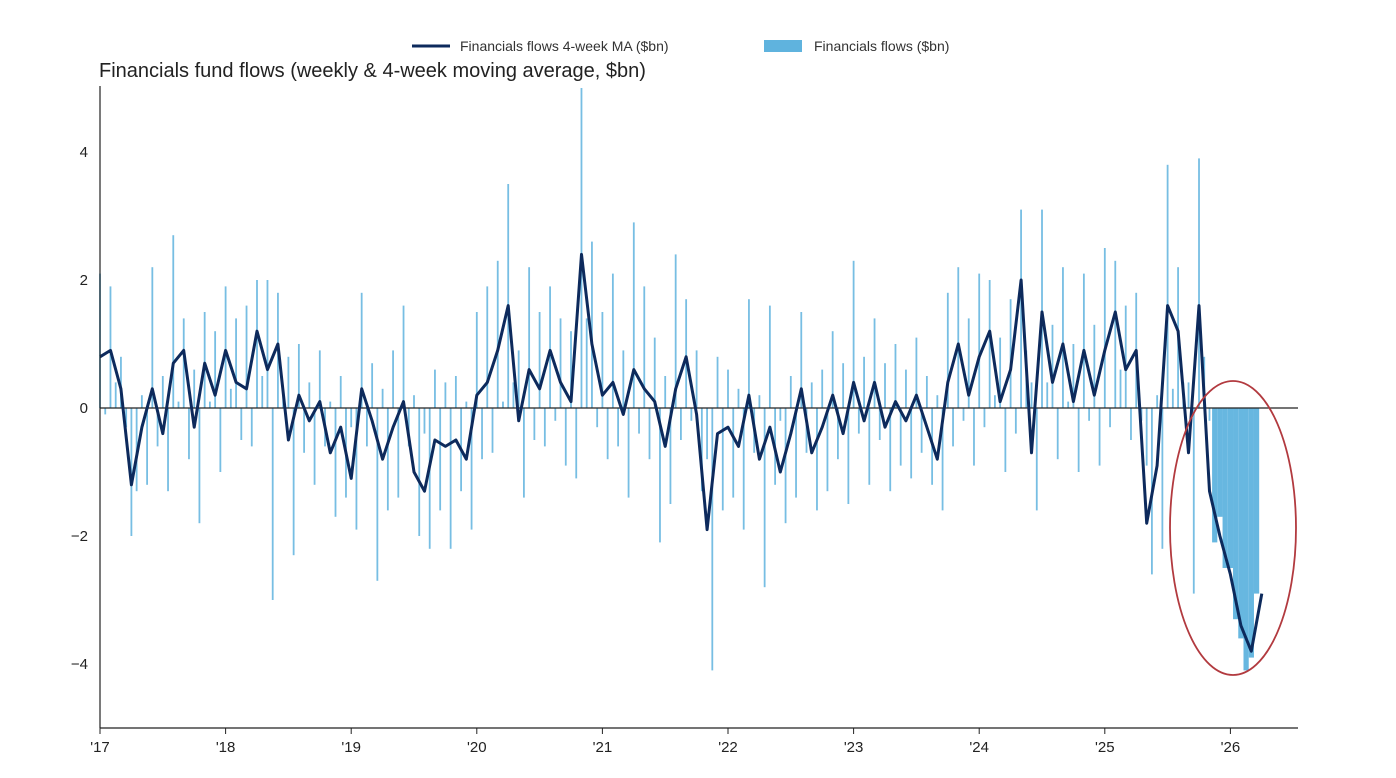  Describe the element at coordinates (564, 46) in the screenshot. I see `legend-ma-label: Financials flows 4-week MA ($bn)` at that location.